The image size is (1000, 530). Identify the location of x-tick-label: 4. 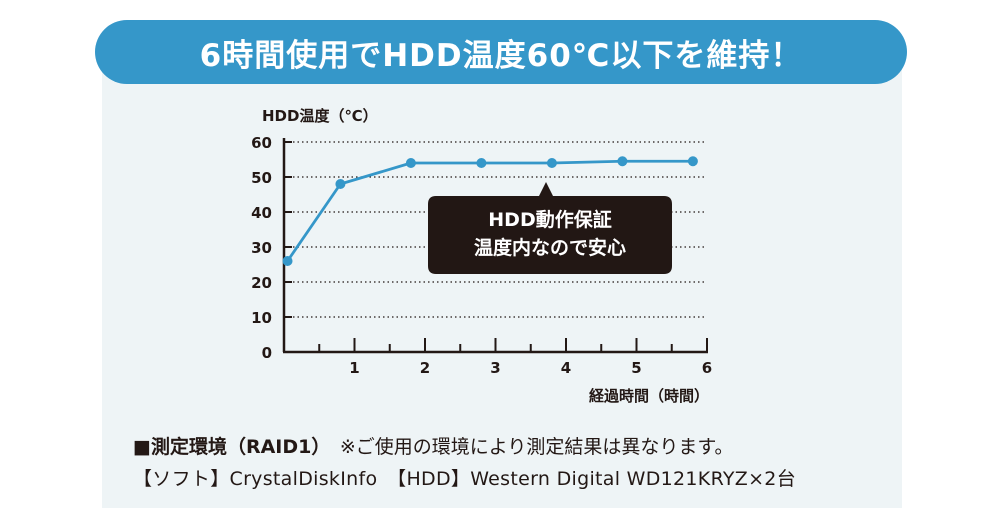
(566, 368).